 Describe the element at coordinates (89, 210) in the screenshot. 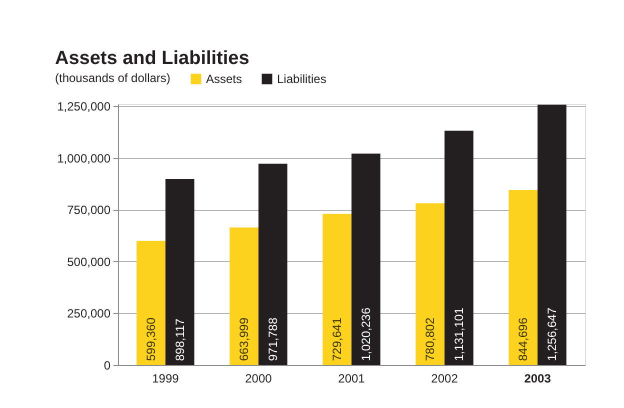

I see `y-tick-label: 750,000` at that location.